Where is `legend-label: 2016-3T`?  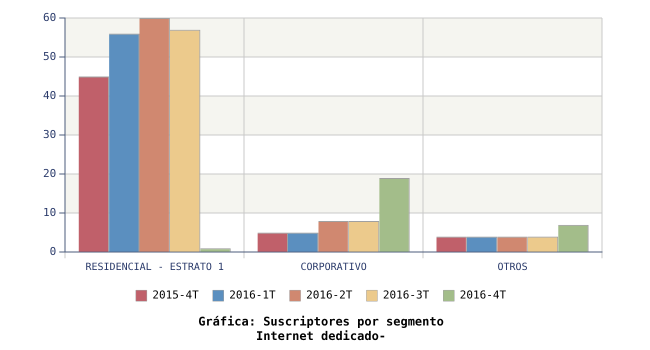
legend-label: 2016-3T is located at coordinates (406, 295).